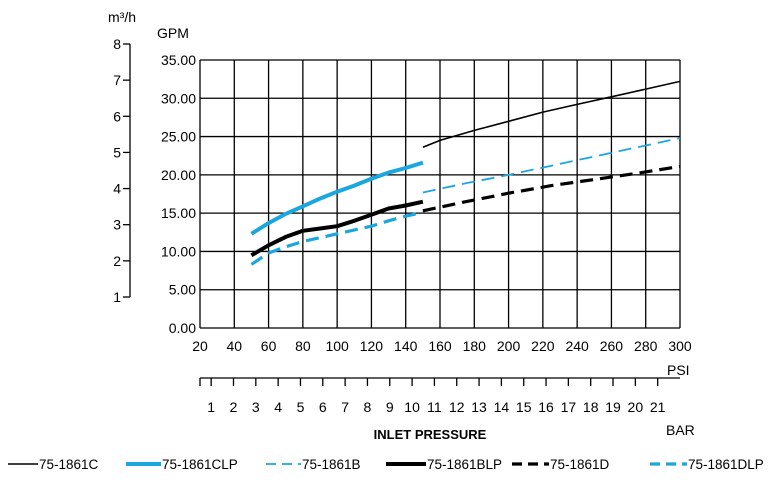  I want to click on legend-label: 75-1861C, so click(69, 464).